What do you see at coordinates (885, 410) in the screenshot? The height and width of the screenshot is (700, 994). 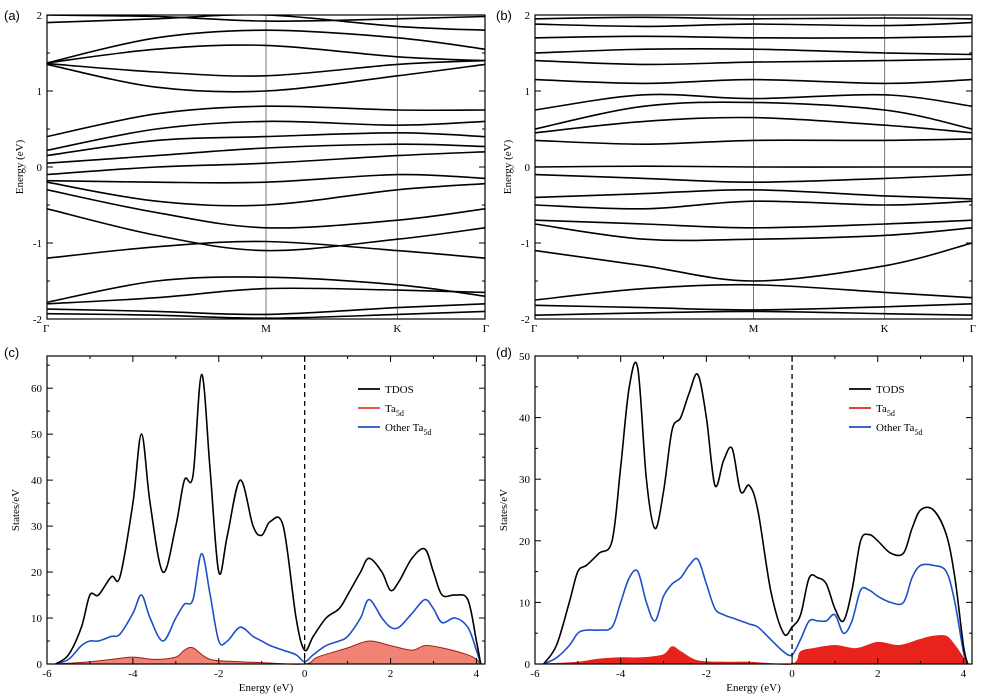 I see `legend: TODS Ta5d Other Ta5d` at bounding box center [885, 410].